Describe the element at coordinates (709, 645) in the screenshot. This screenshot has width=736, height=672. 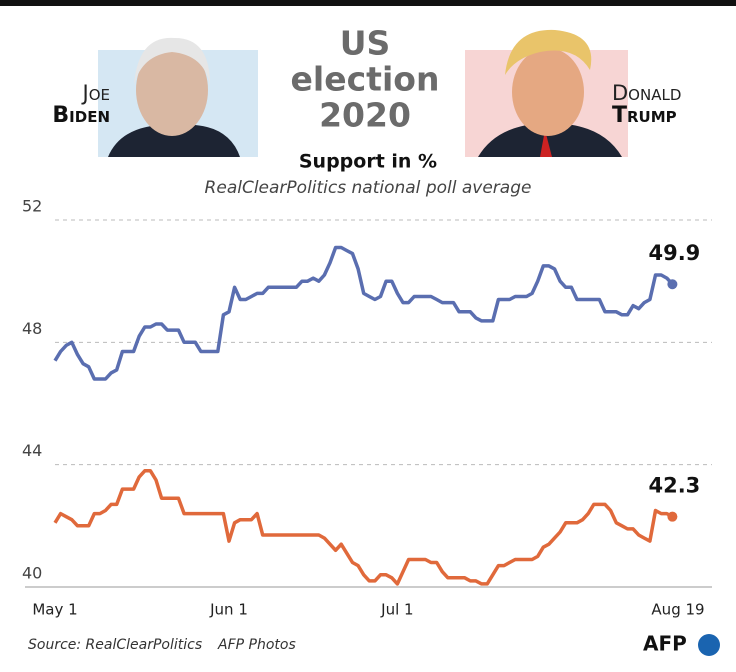
I see `logo-dot` at that location.